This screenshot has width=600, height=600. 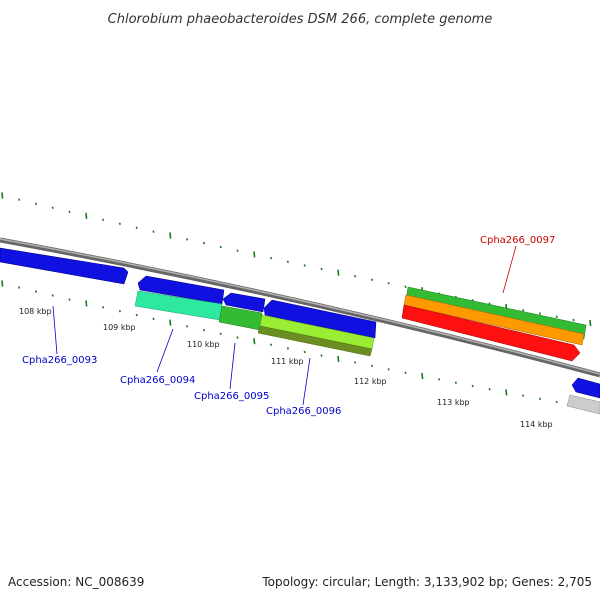 What do you see at coordinates (315, 341) in the screenshot?
I see `gene-cpha266-0096-shadow-feature` at bounding box center [315, 341].